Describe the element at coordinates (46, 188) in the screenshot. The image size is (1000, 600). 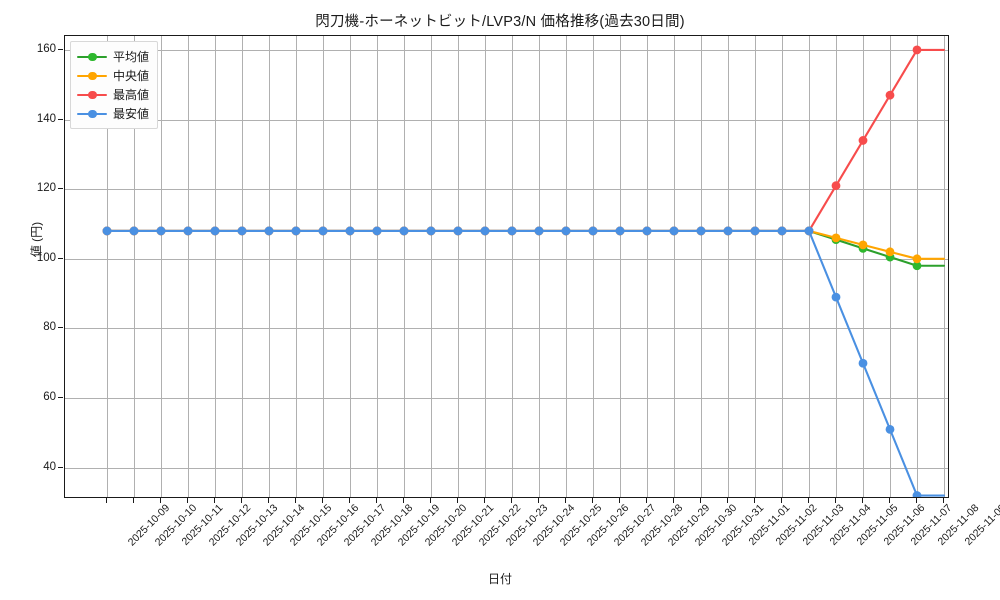
I see `y-axis-tick-label: 120` at that location.